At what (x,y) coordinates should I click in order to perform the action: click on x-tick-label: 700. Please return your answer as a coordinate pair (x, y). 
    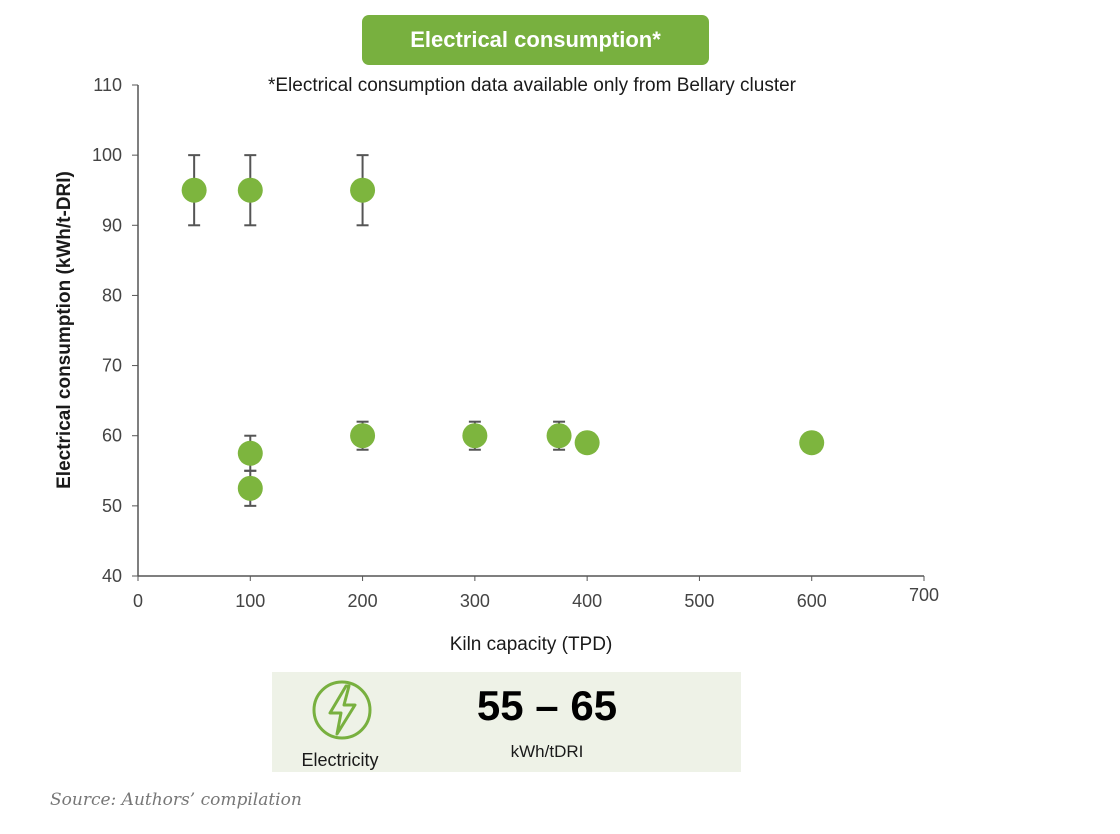
    Looking at the image, I should click on (924, 595).